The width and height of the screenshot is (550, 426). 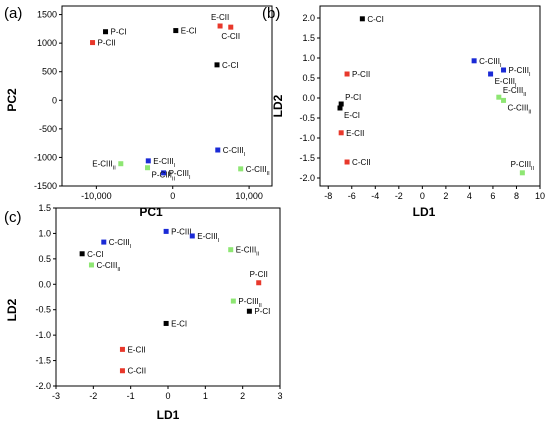 What do you see at coordinates (54, 100) in the screenshot?
I see `panel-a-ytick-label: 0` at bounding box center [54, 100].